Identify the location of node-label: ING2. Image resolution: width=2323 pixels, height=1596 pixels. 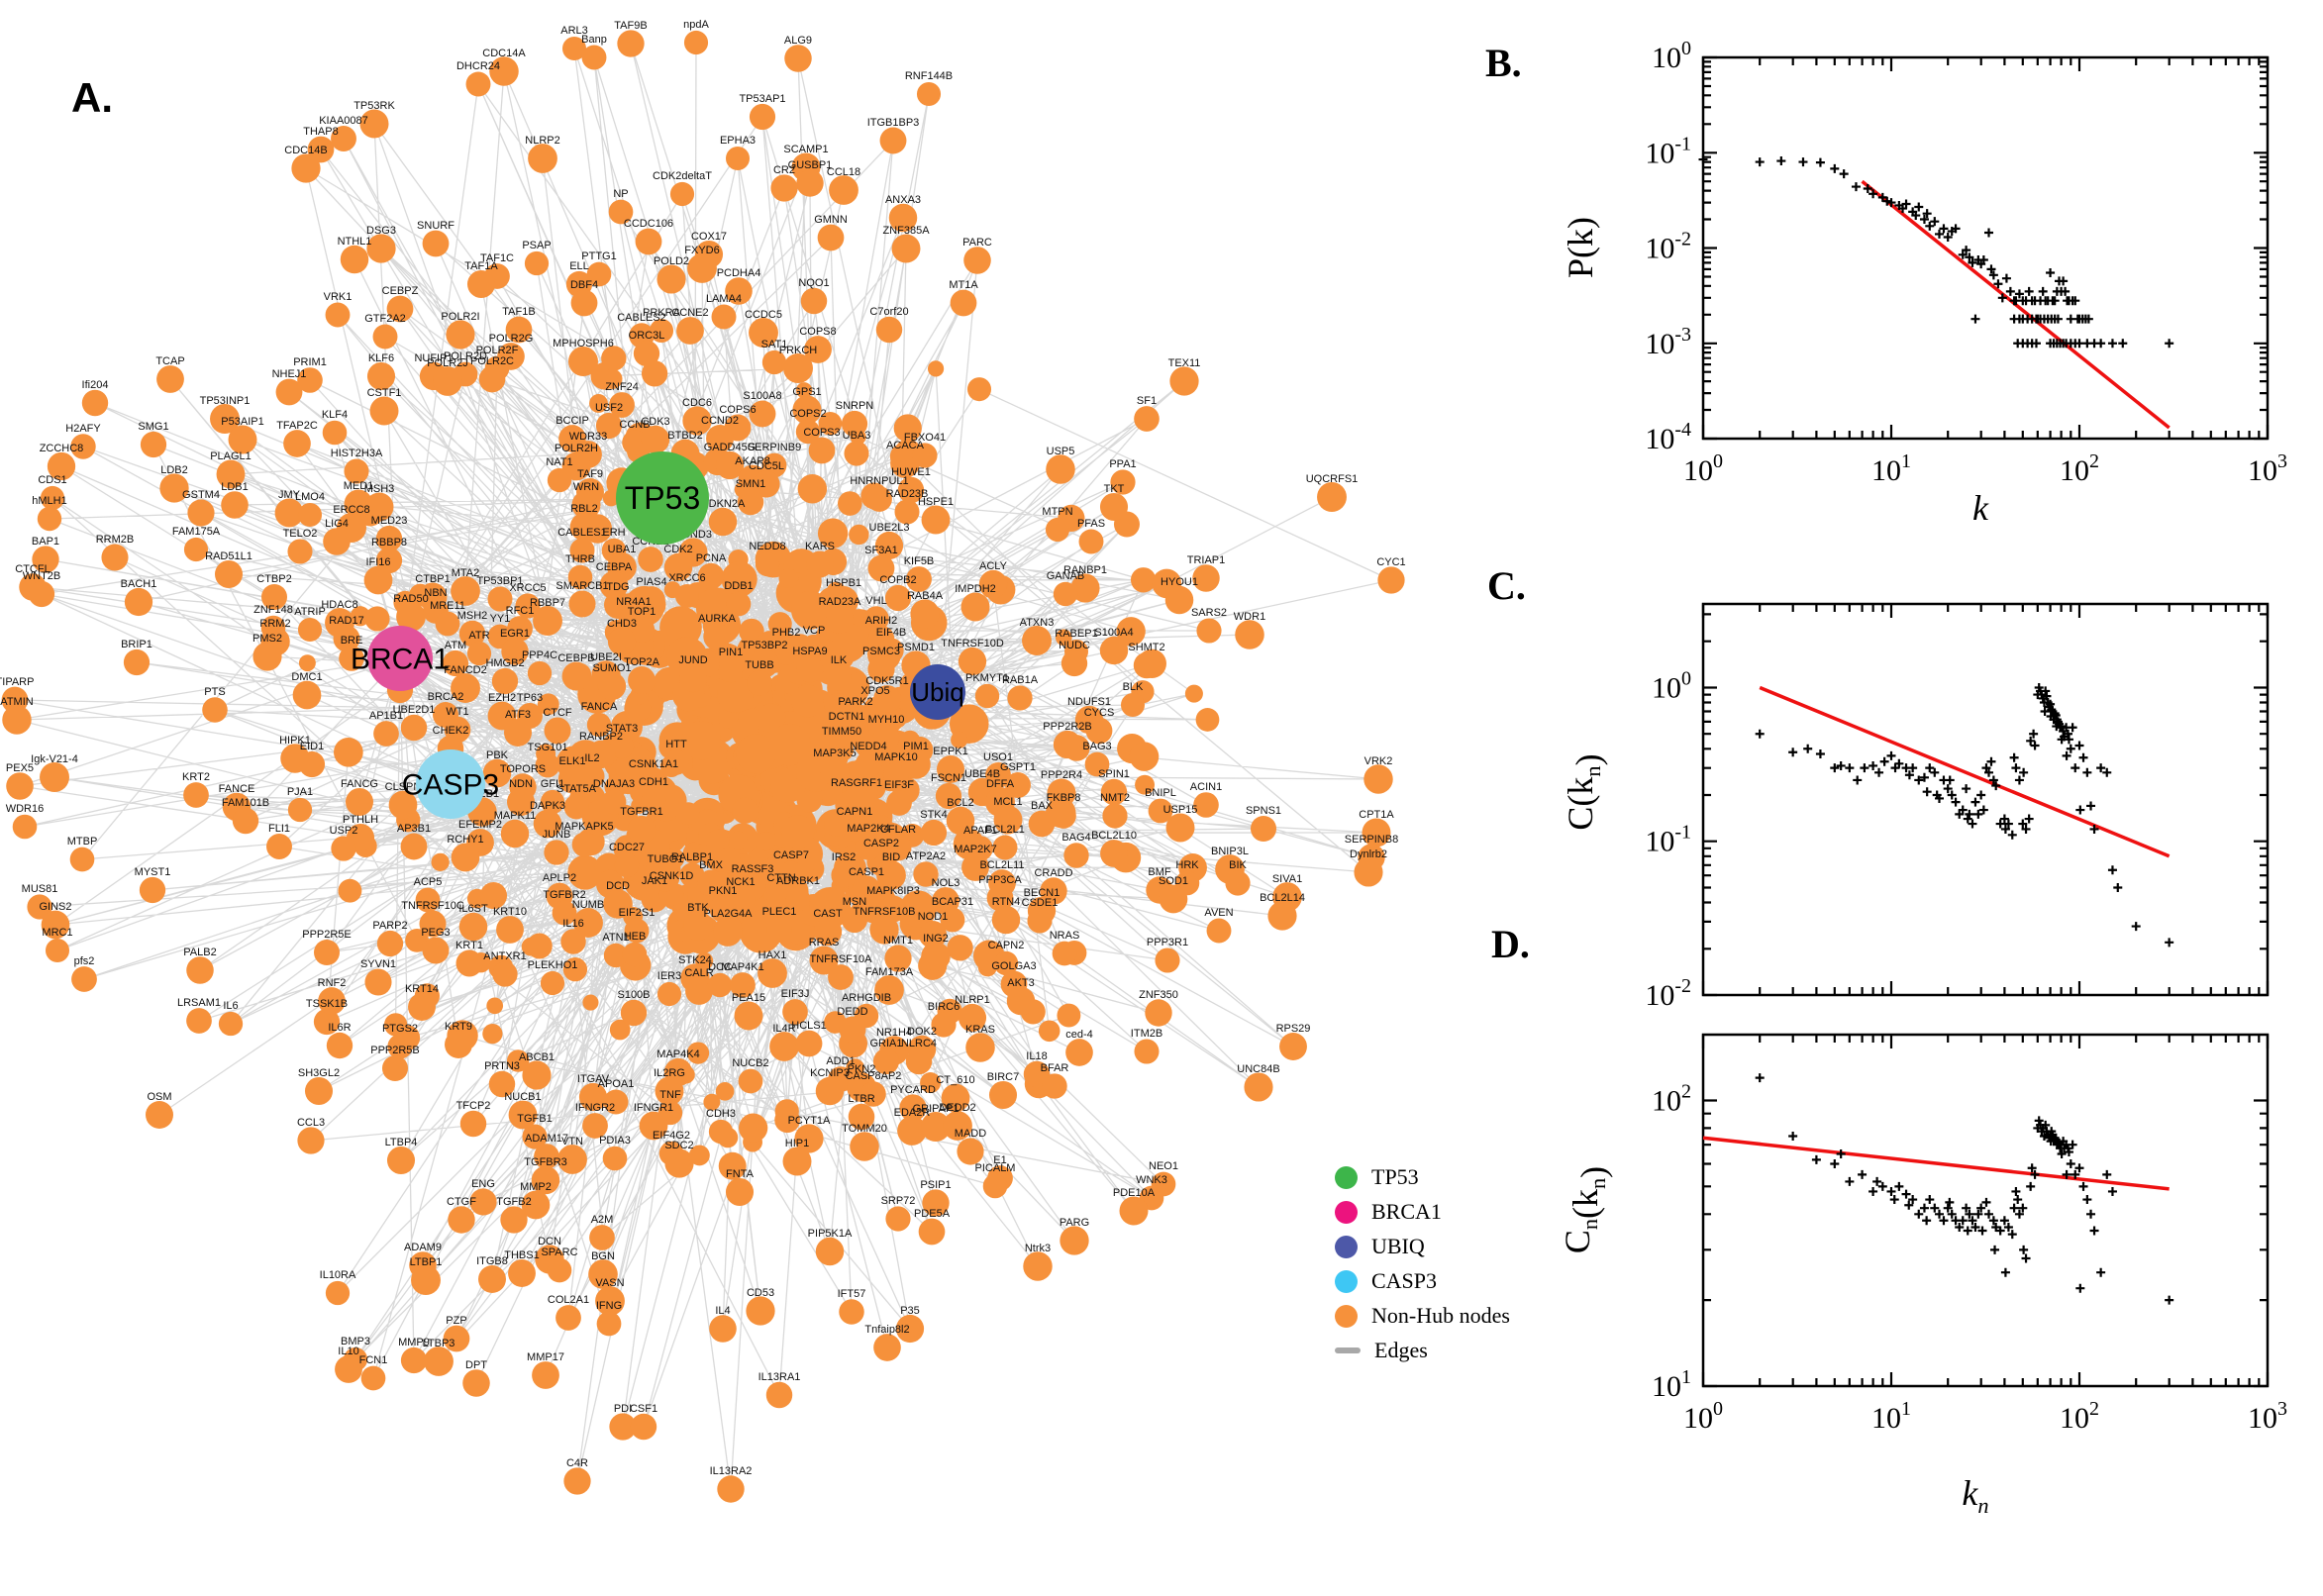
(936, 939).